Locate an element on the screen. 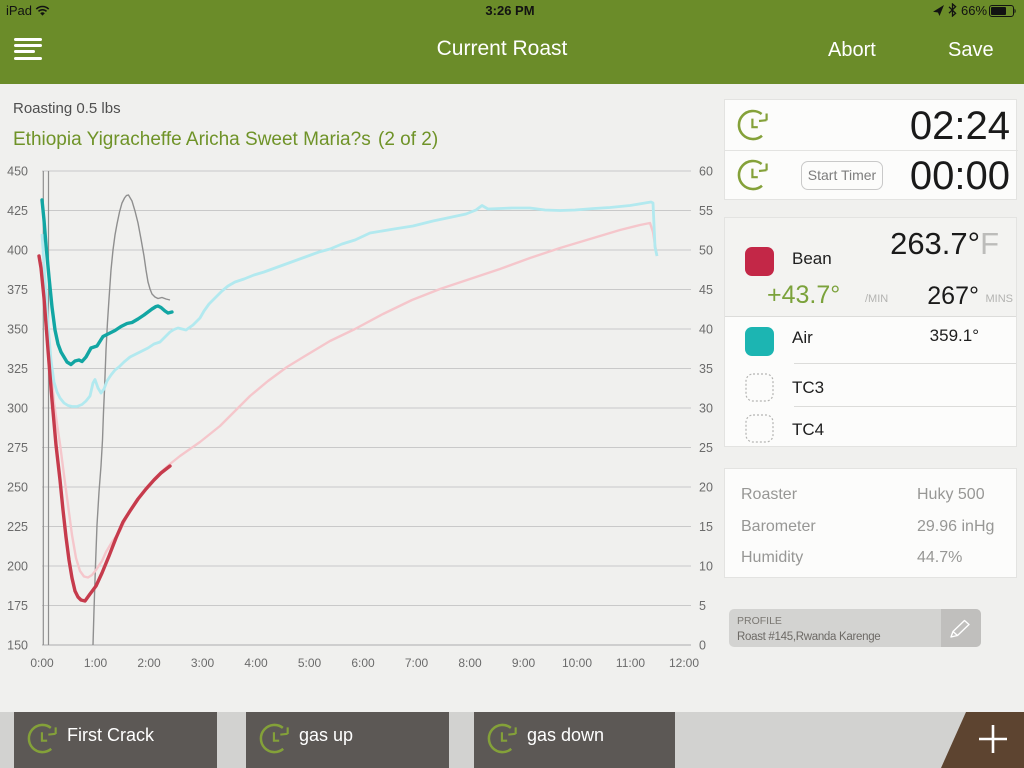 The width and height of the screenshot is (1024, 768). svg-text: 2:00 is located at coordinates (149, 663).